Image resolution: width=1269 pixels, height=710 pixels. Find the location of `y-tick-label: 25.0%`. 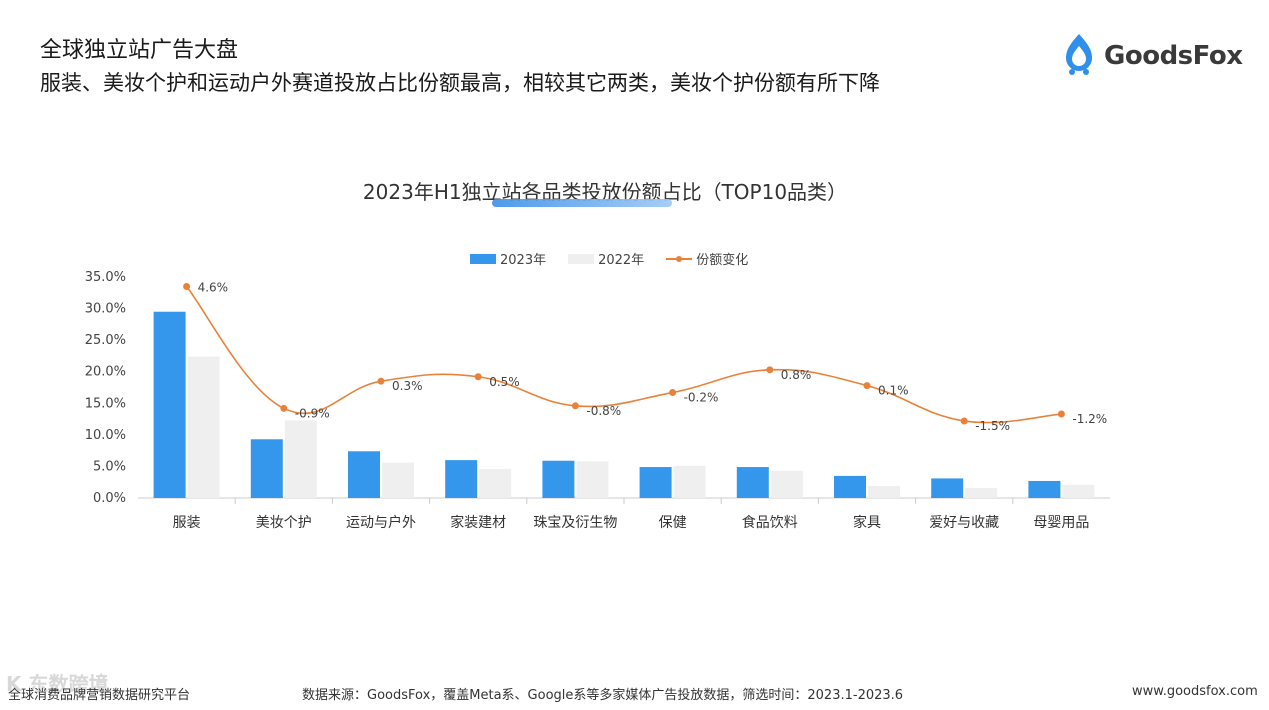

y-tick-label: 25.0% is located at coordinates (105, 340).